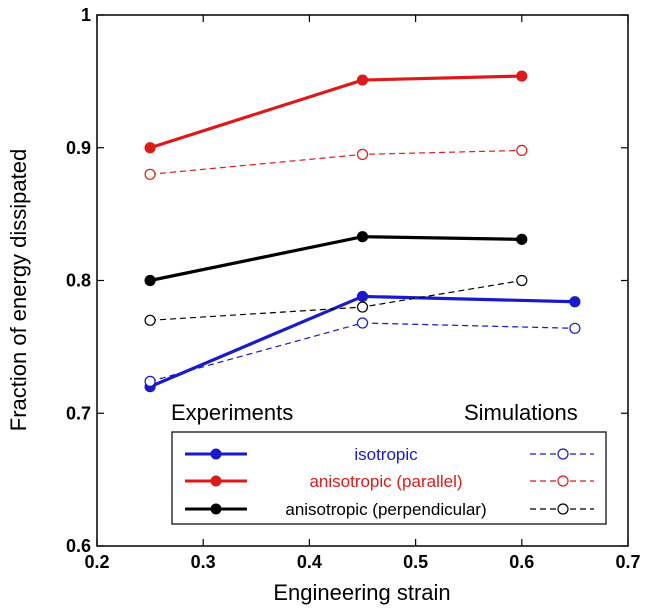 This screenshot has height=616, width=649. I want to click on legend-entry: anisotropic (parallel), so click(389, 481).